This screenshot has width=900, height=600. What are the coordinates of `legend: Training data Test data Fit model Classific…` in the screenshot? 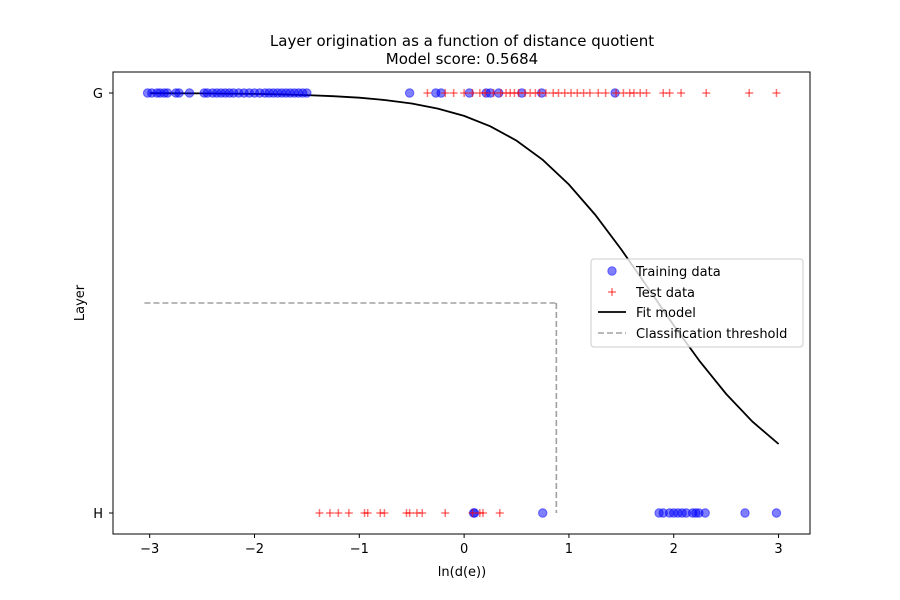 It's located at (697, 303).